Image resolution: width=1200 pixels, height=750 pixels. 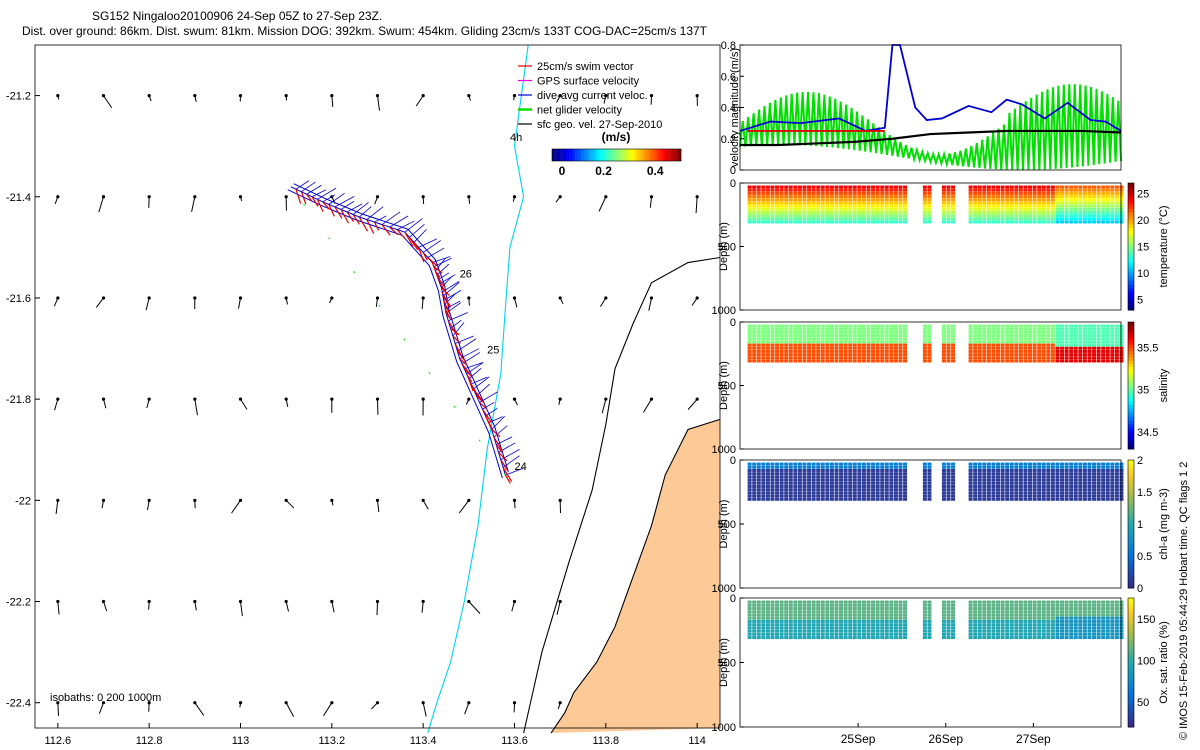 What do you see at coordinates (105, 698) in the screenshot?
I see `isobath-label: isobaths: 0 200 1000m` at bounding box center [105, 698].